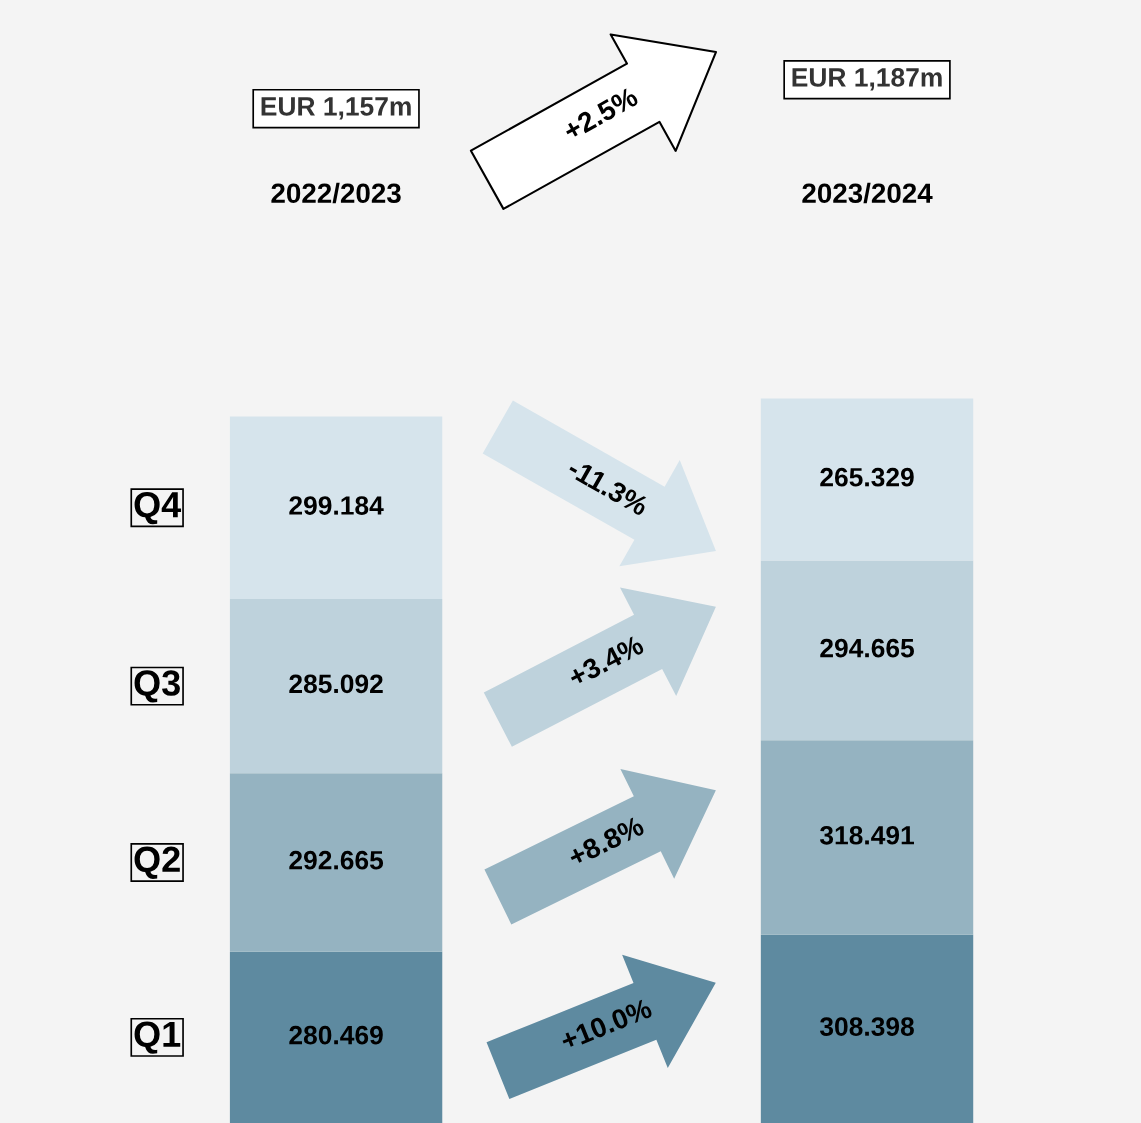 The image size is (1141, 1123). Describe the element at coordinates (606, 841) in the screenshot. I see `annotation: +8.8%` at that location.